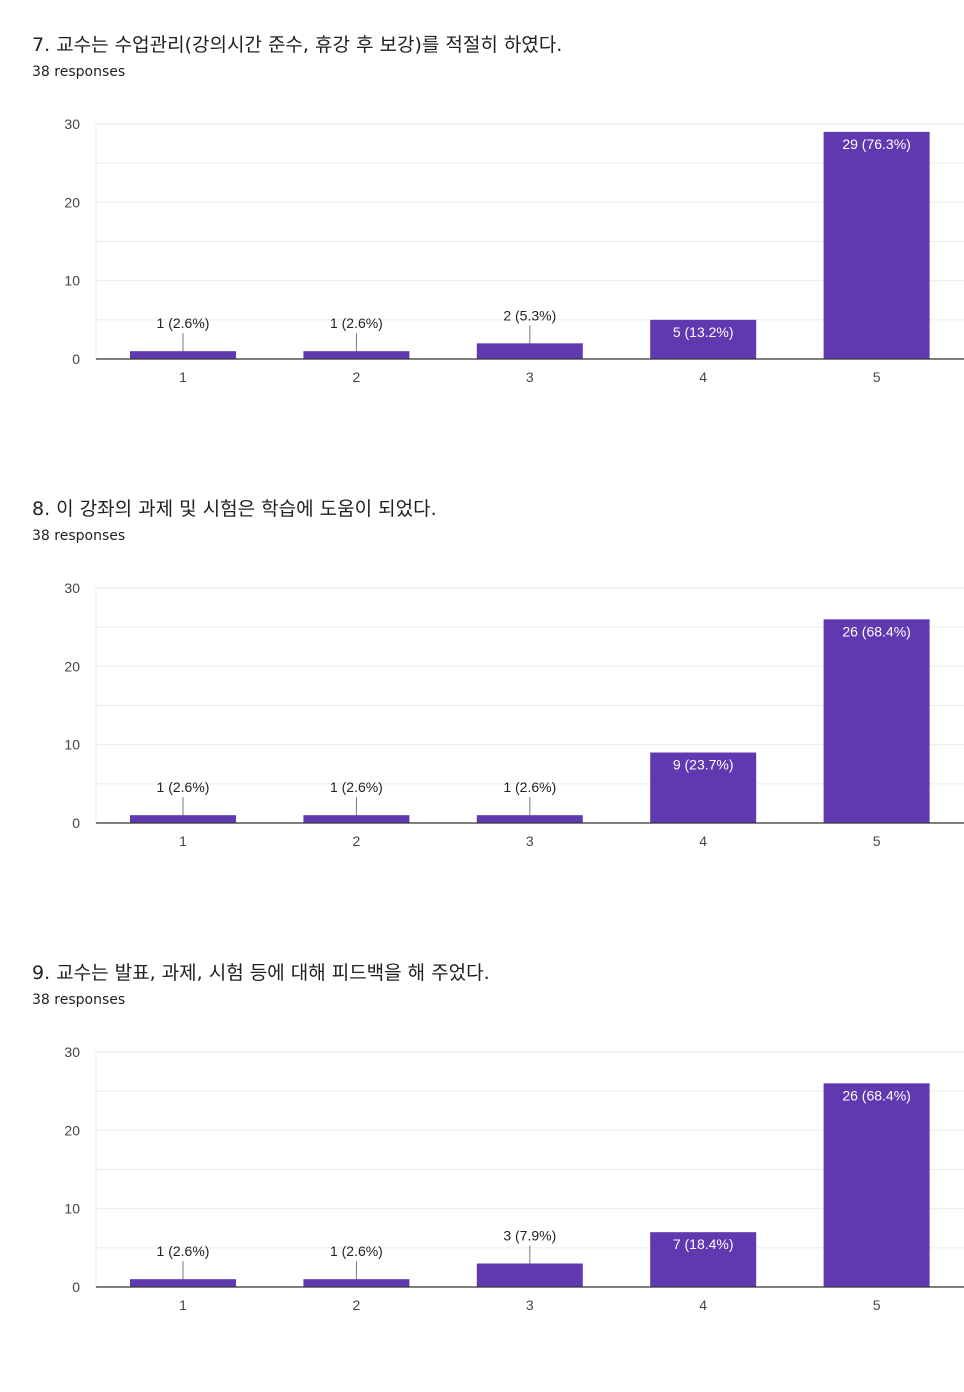  Describe the element at coordinates (529, 1236) in the screenshot. I see `data-label: 3 (7.9%)` at that location.